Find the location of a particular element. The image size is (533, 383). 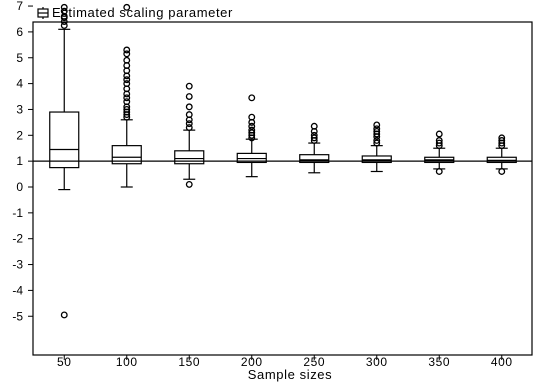

y-tick-label: 6 is located at coordinates (19, 32).